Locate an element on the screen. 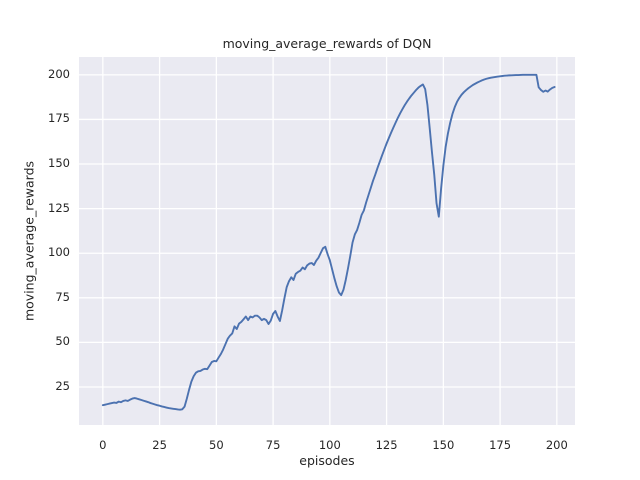 This screenshot has height=480, width=640. y-tick-label: 200 is located at coordinates (59, 73).